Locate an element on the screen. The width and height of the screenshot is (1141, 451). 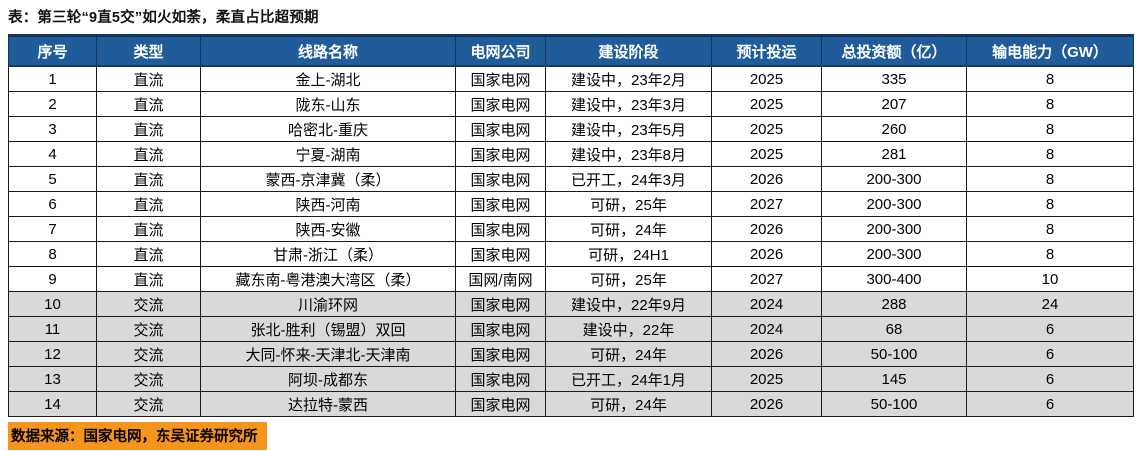
table-row: 11 交流 张北-胜利（锡盟）双回 国家电网 建设中，22年 2024 68 6 is located at coordinates (571, 329).